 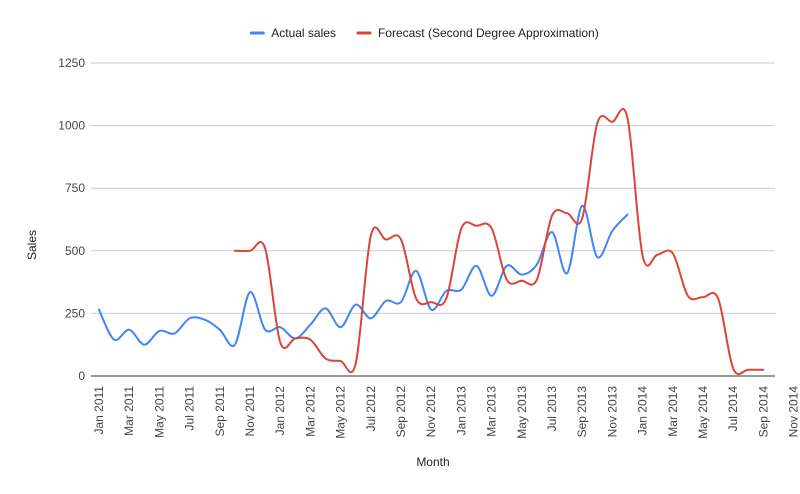 I want to click on x-tick-label: Jan 2012, so click(x=280, y=411).